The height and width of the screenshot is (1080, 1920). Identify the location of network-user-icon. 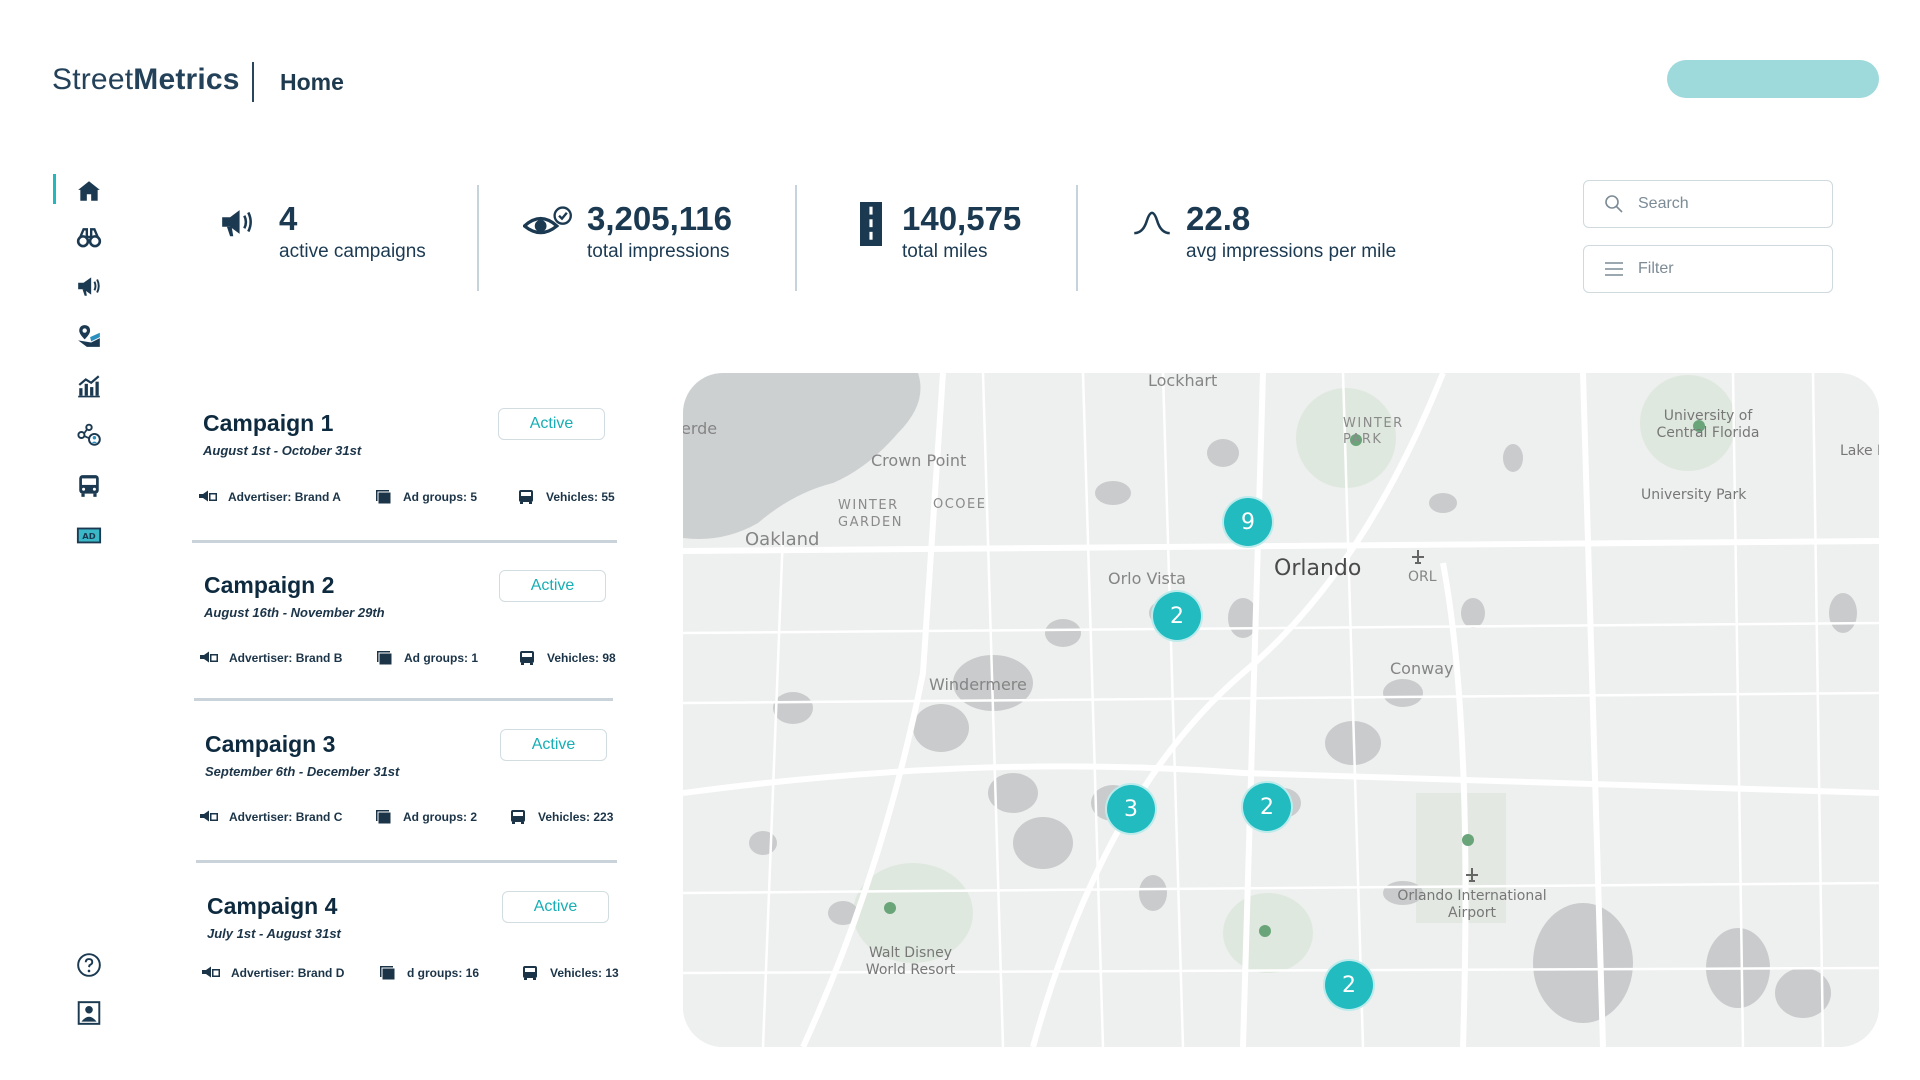
(89, 434).